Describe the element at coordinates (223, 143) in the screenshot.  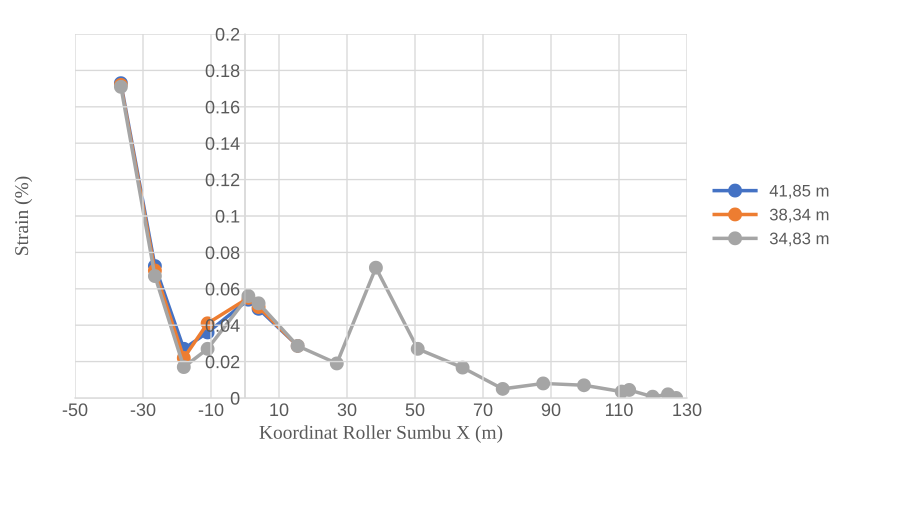
I see `y-tick-label: 0.14` at that location.